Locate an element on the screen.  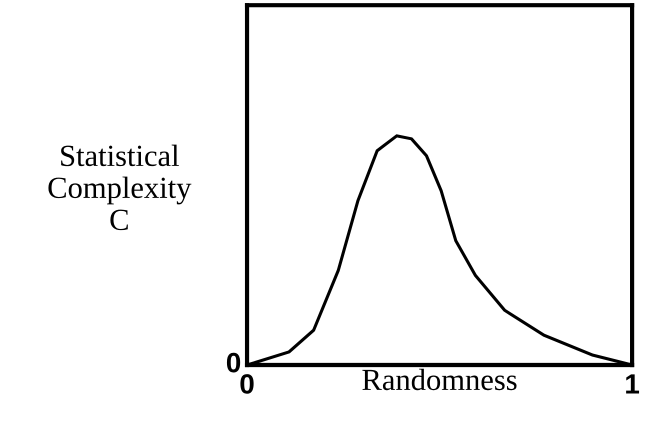
x-axis-title: Randomness is located at coordinates (439, 379).